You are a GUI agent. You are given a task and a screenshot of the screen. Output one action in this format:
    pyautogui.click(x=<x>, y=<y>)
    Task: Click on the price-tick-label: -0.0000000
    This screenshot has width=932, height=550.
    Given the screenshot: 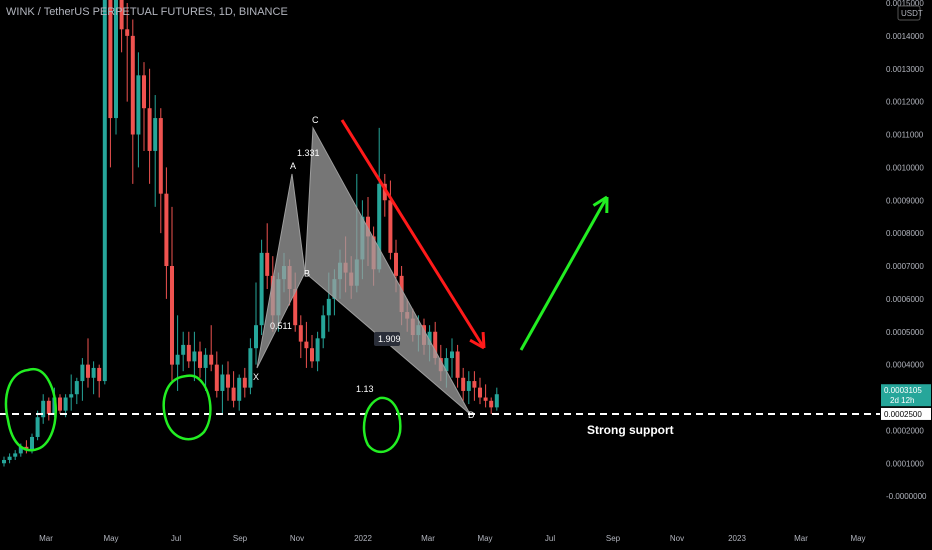 What is the action you would take?
    pyautogui.click(x=906, y=496)
    